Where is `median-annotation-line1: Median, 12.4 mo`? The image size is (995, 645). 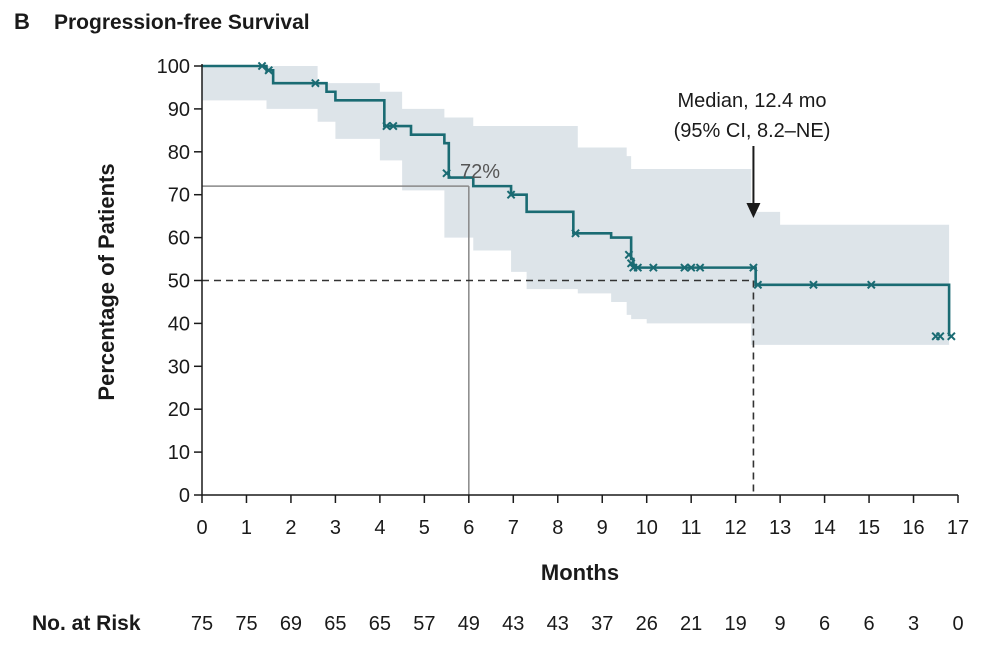
median-annotation-line1: Median, 12.4 mo is located at coordinates (752, 101).